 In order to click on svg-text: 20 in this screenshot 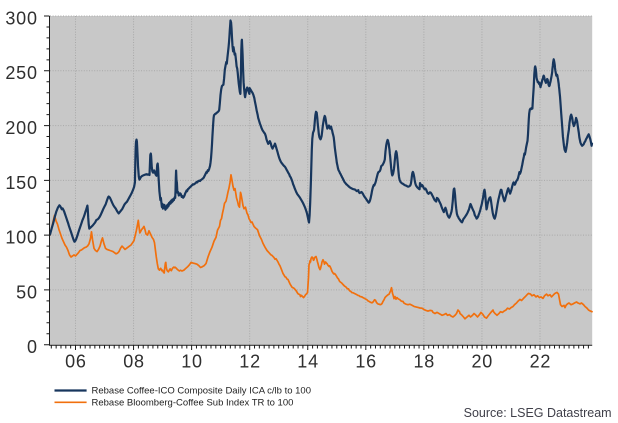, I will do `click(482, 362)`.